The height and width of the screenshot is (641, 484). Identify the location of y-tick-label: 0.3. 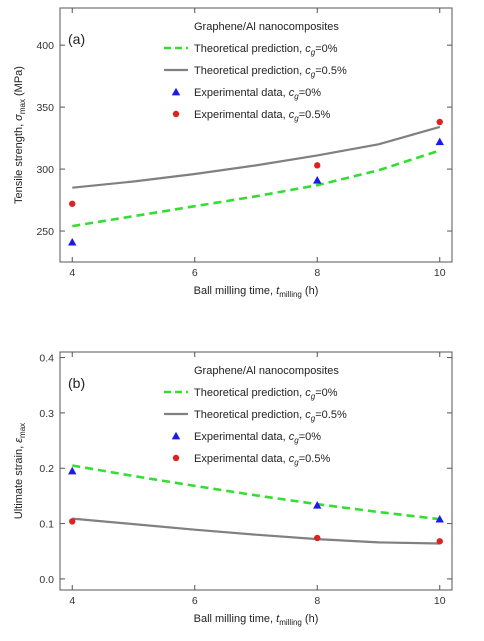
(46, 414).